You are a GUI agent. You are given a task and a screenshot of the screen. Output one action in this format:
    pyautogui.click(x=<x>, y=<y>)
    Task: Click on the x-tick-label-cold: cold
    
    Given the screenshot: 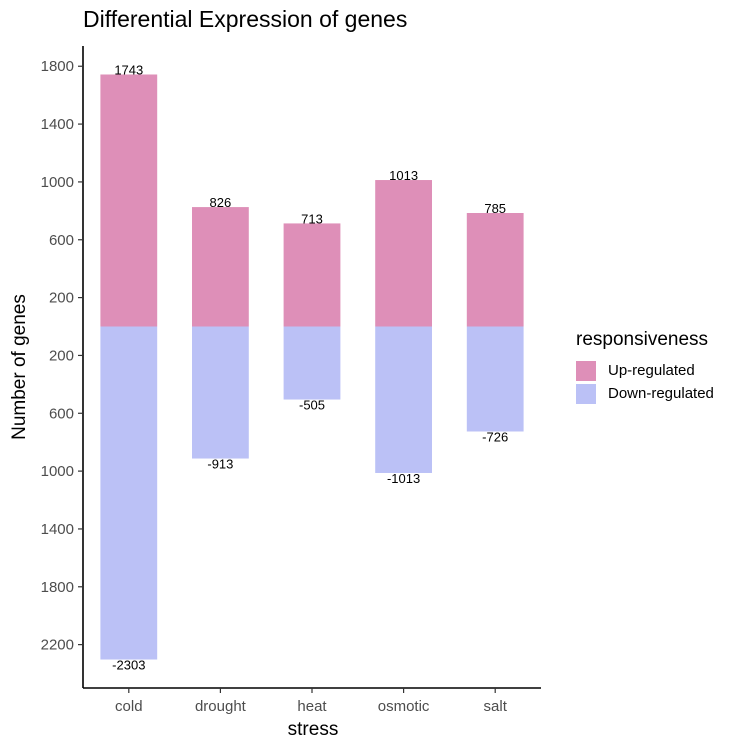 What is the action you would take?
    pyautogui.click(x=129, y=706)
    